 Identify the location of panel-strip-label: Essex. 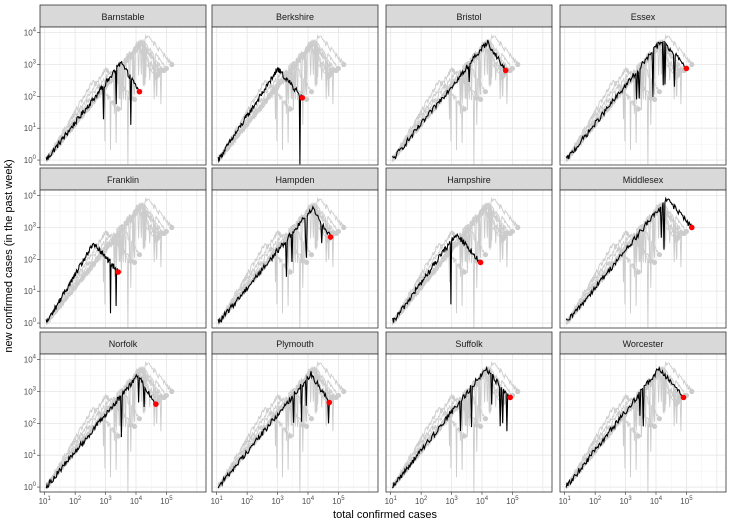
(643, 17).